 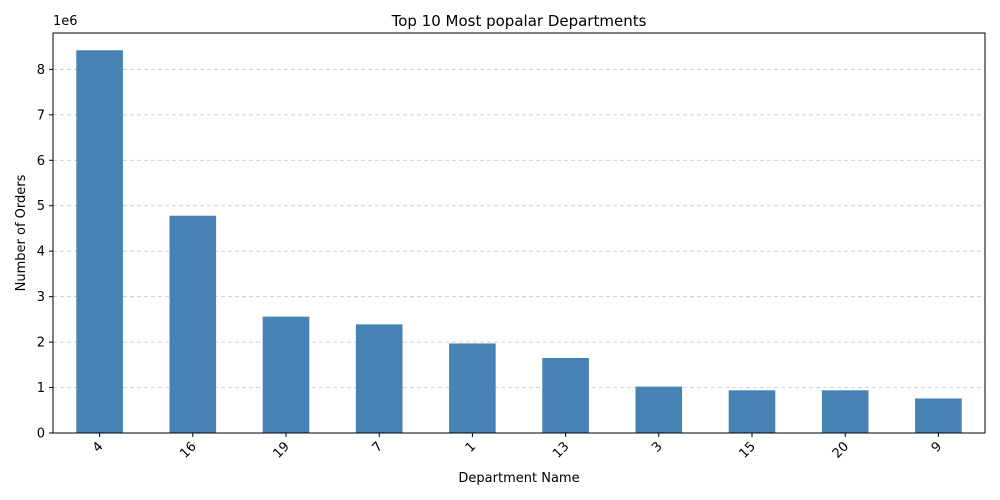 What do you see at coordinates (41, 252) in the screenshot?
I see `y-tick-label: 4` at bounding box center [41, 252].